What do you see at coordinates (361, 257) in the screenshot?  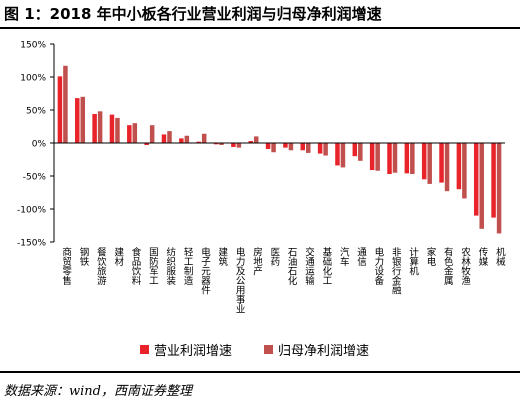 I see `x-tick-label: 通信` at bounding box center [361, 257].